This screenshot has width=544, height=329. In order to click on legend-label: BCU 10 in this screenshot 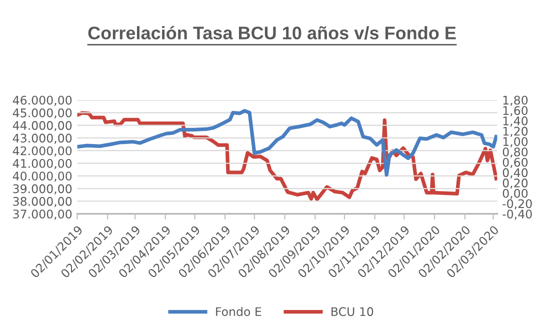, I will do `click(353, 311)`.